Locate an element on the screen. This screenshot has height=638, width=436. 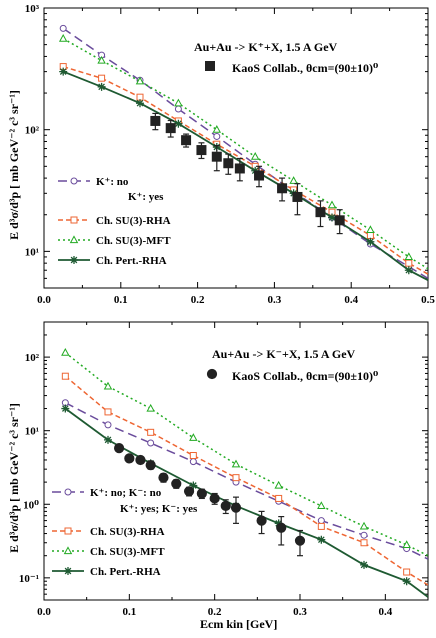
top-data-label: KaoS Collab., θcm=(90±10)⁰ is located at coordinates (305, 68).